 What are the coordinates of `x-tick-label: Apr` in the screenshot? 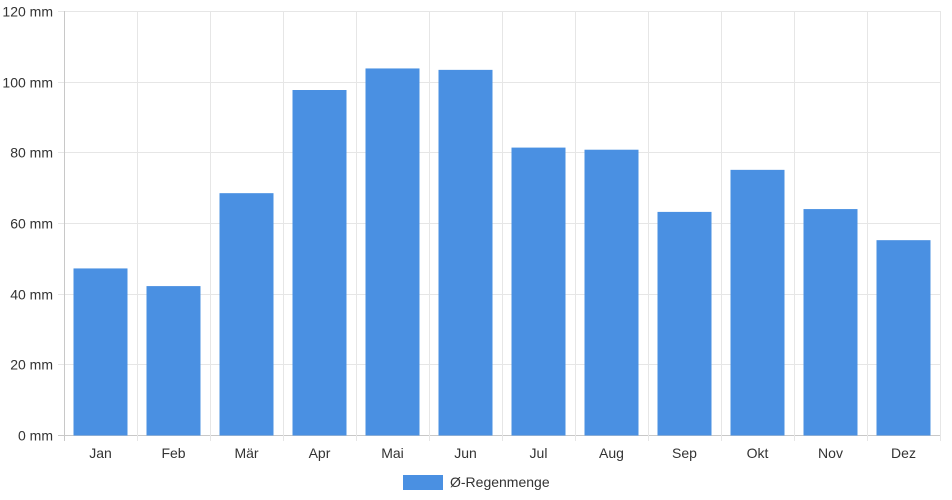 It's located at (320, 453).